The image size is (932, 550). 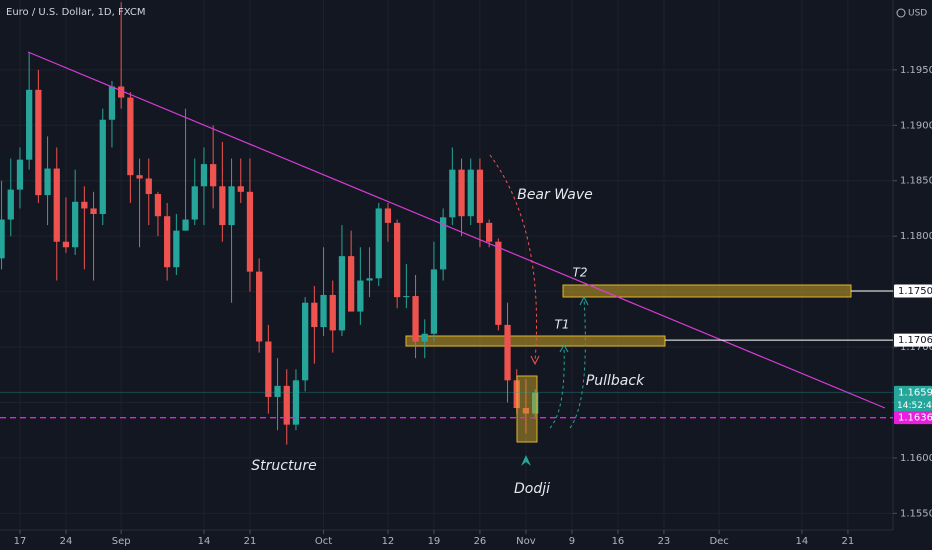 What do you see at coordinates (718, 541) in the screenshot?
I see `x-tick-label: Dec` at bounding box center [718, 541].